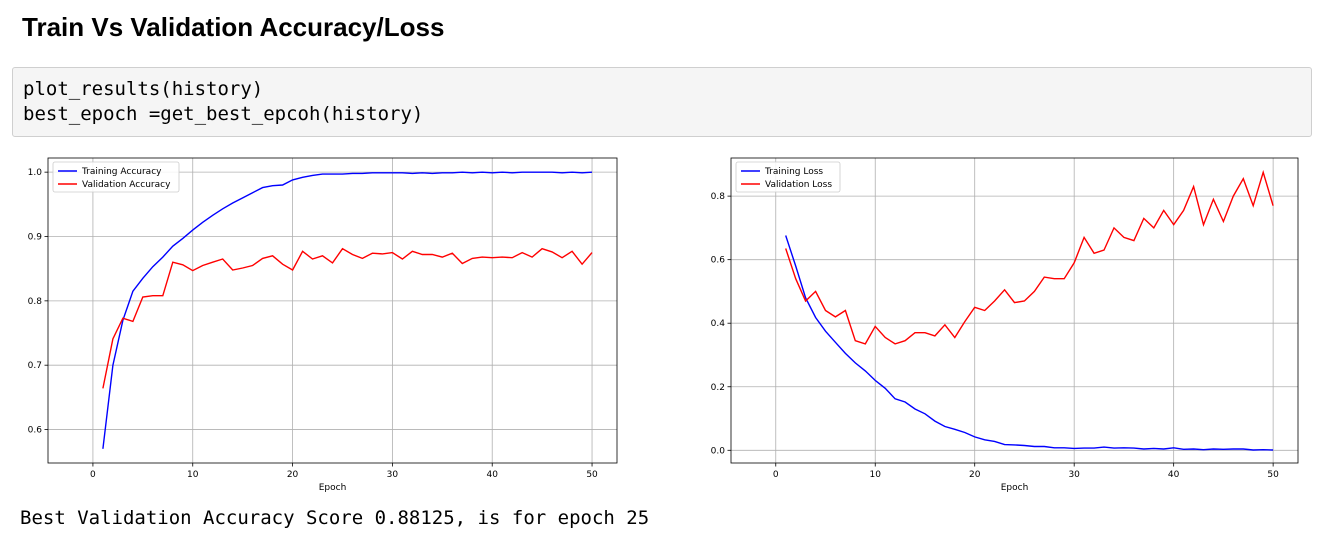  Describe the element at coordinates (121, 172) in the screenshot. I see `legend-label: Training Accuracy` at that location.